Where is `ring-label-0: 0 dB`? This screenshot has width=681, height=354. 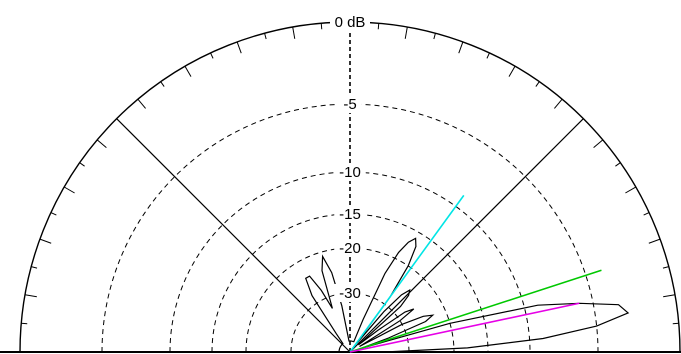
ring-label-0: 0 dB is located at coordinates (350, 22).